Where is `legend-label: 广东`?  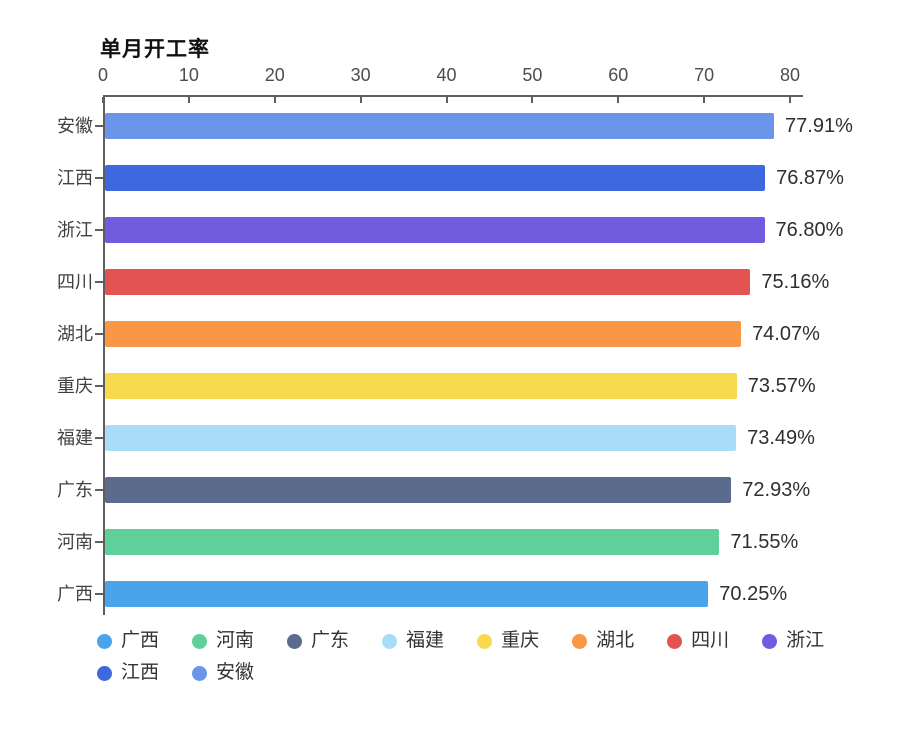
legend-label: 广东 is located at coordinates (330, 640).